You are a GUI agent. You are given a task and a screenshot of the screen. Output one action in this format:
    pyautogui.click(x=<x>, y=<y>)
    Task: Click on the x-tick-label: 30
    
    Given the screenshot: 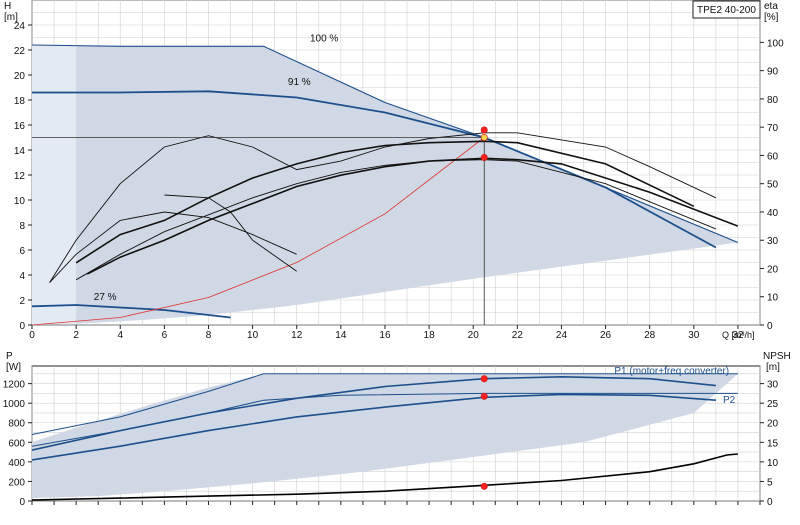 What is the action you would take?
    pyautogui.click(x=694, y=335)
    